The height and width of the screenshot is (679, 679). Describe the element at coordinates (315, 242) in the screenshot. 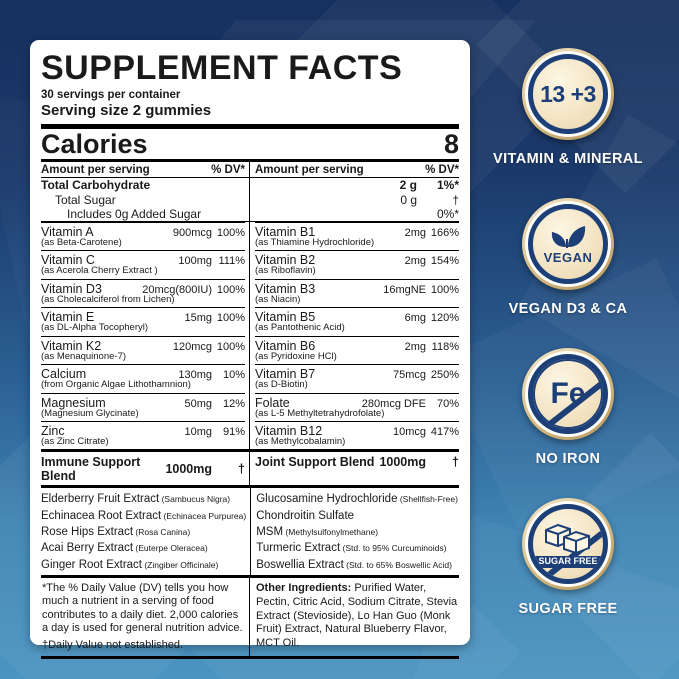

I see `nutrient-source: (as Thiamine Hydrochloride)` at that location.